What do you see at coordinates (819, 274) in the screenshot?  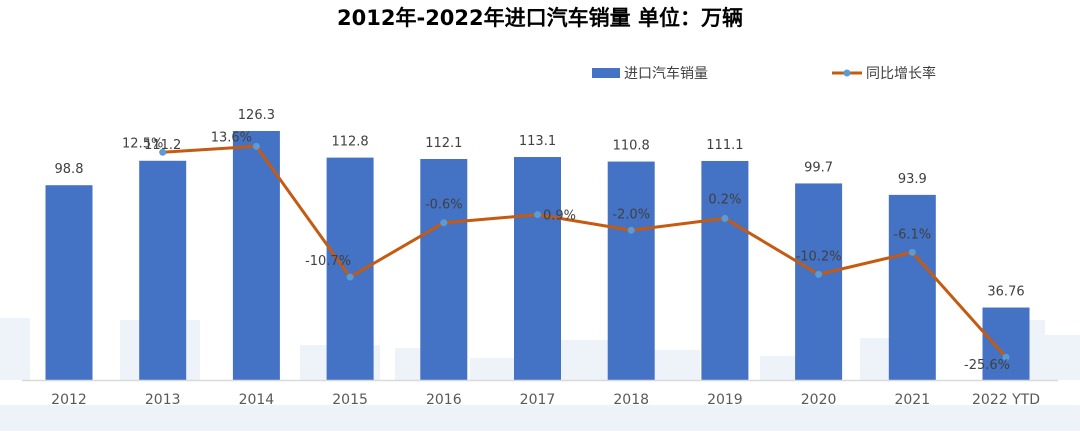 I see `growth-rate-point-2020` at bounding box center [819, 274].